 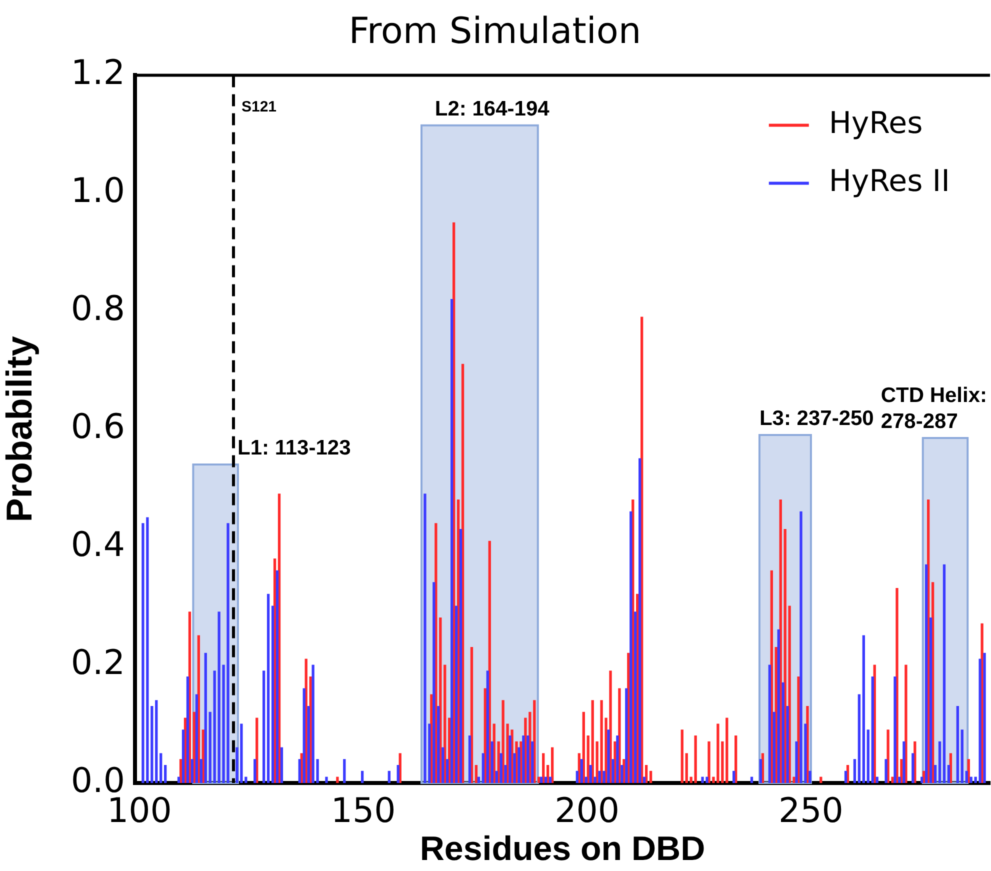 I want to click on chart-title: From Simulation, so click(x=495, y=31).